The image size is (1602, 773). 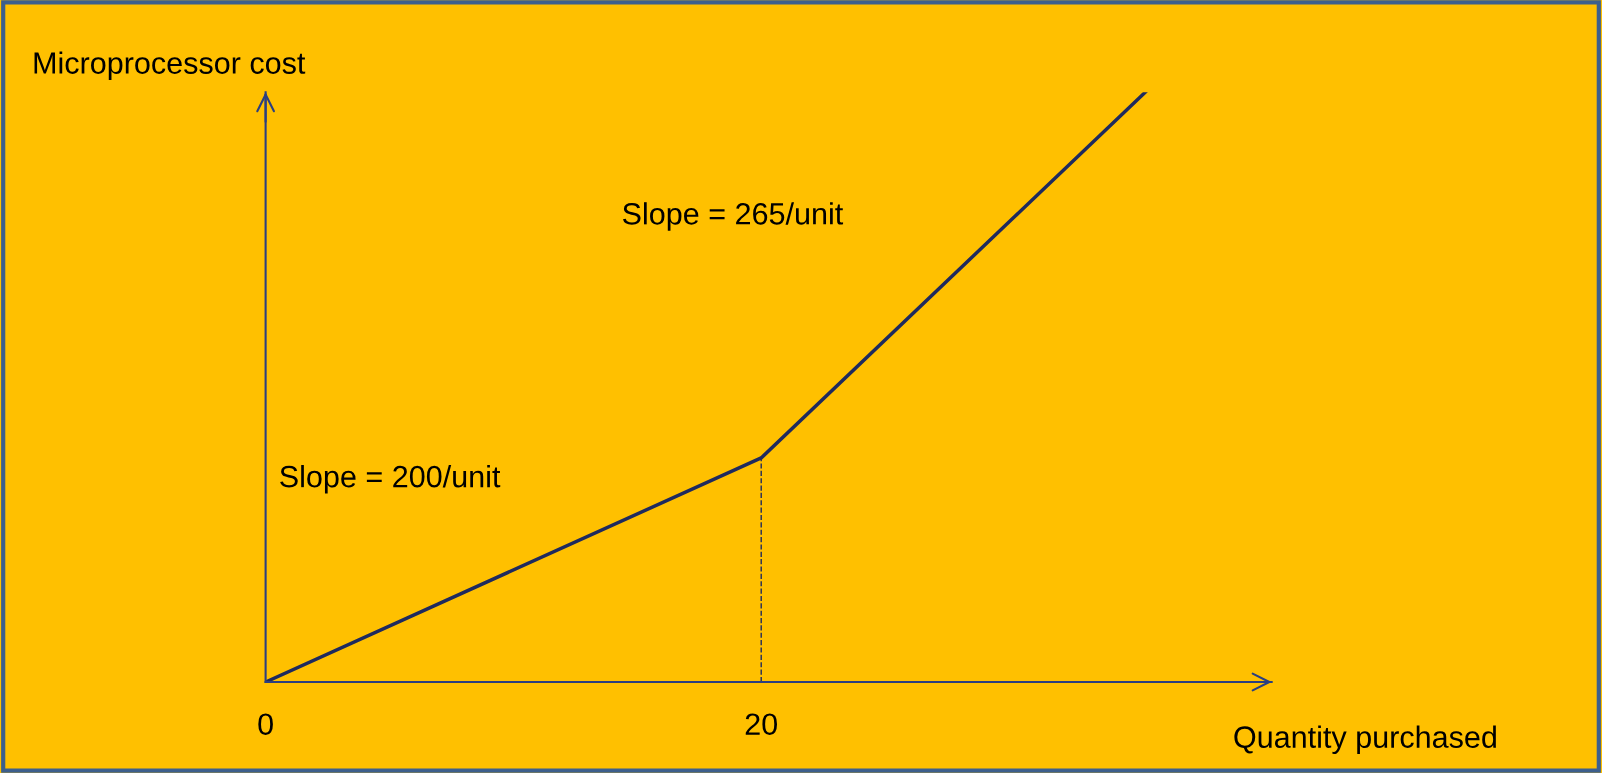 I want to click on annotation: Slope = 200/unit, so click(x=390, y=479).